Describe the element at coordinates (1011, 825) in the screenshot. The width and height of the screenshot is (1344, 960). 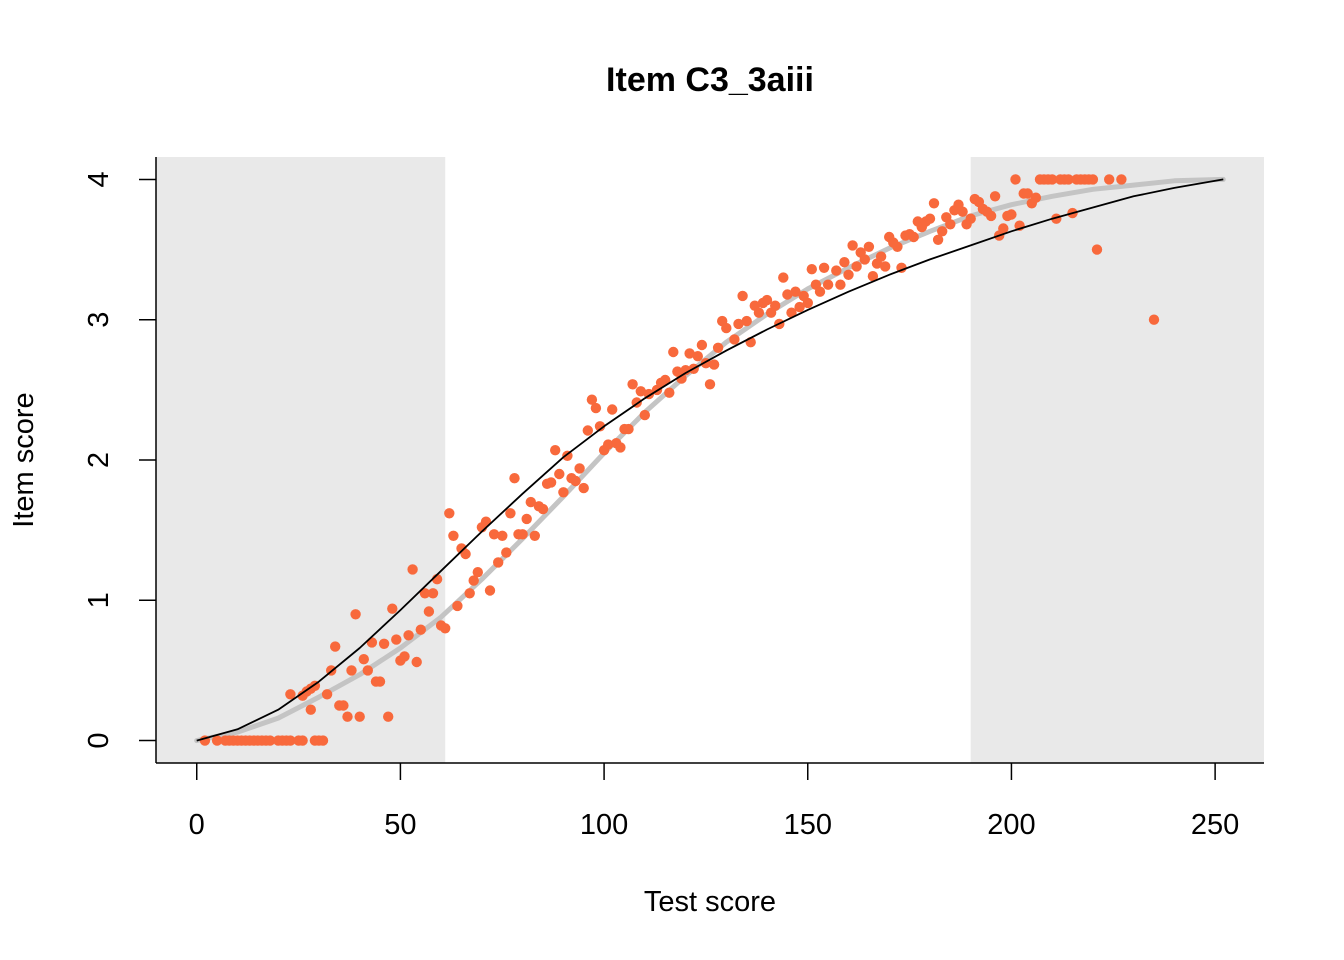
I see `x-tick-label: 200` at that location.